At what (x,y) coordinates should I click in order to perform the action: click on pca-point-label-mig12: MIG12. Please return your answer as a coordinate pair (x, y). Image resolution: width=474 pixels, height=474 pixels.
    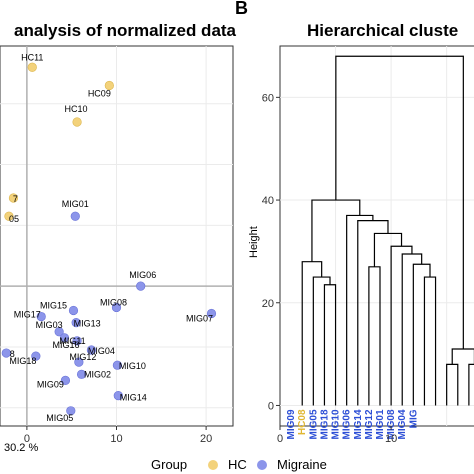
    Looking at the image, I should click on (82, 357).